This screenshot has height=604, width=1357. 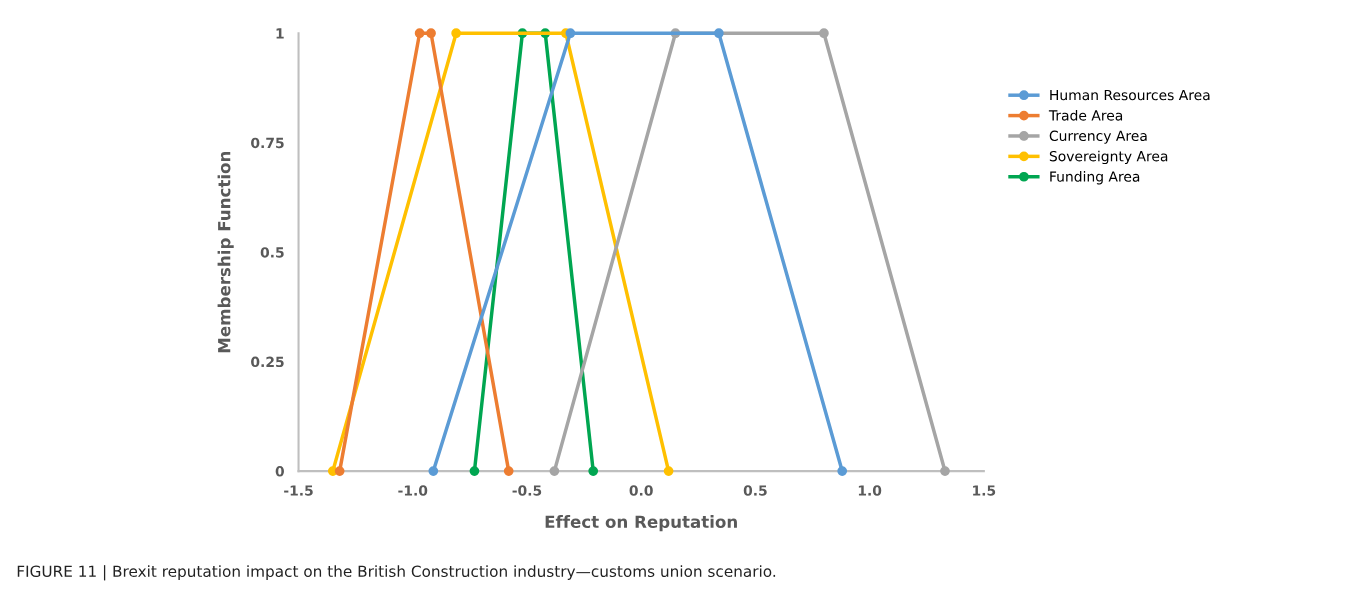 What do you see at coordinates (1108, 157) in the screenshot?
I see `legend-label: Sovereignty Area` at bounding box center [1108, 157].